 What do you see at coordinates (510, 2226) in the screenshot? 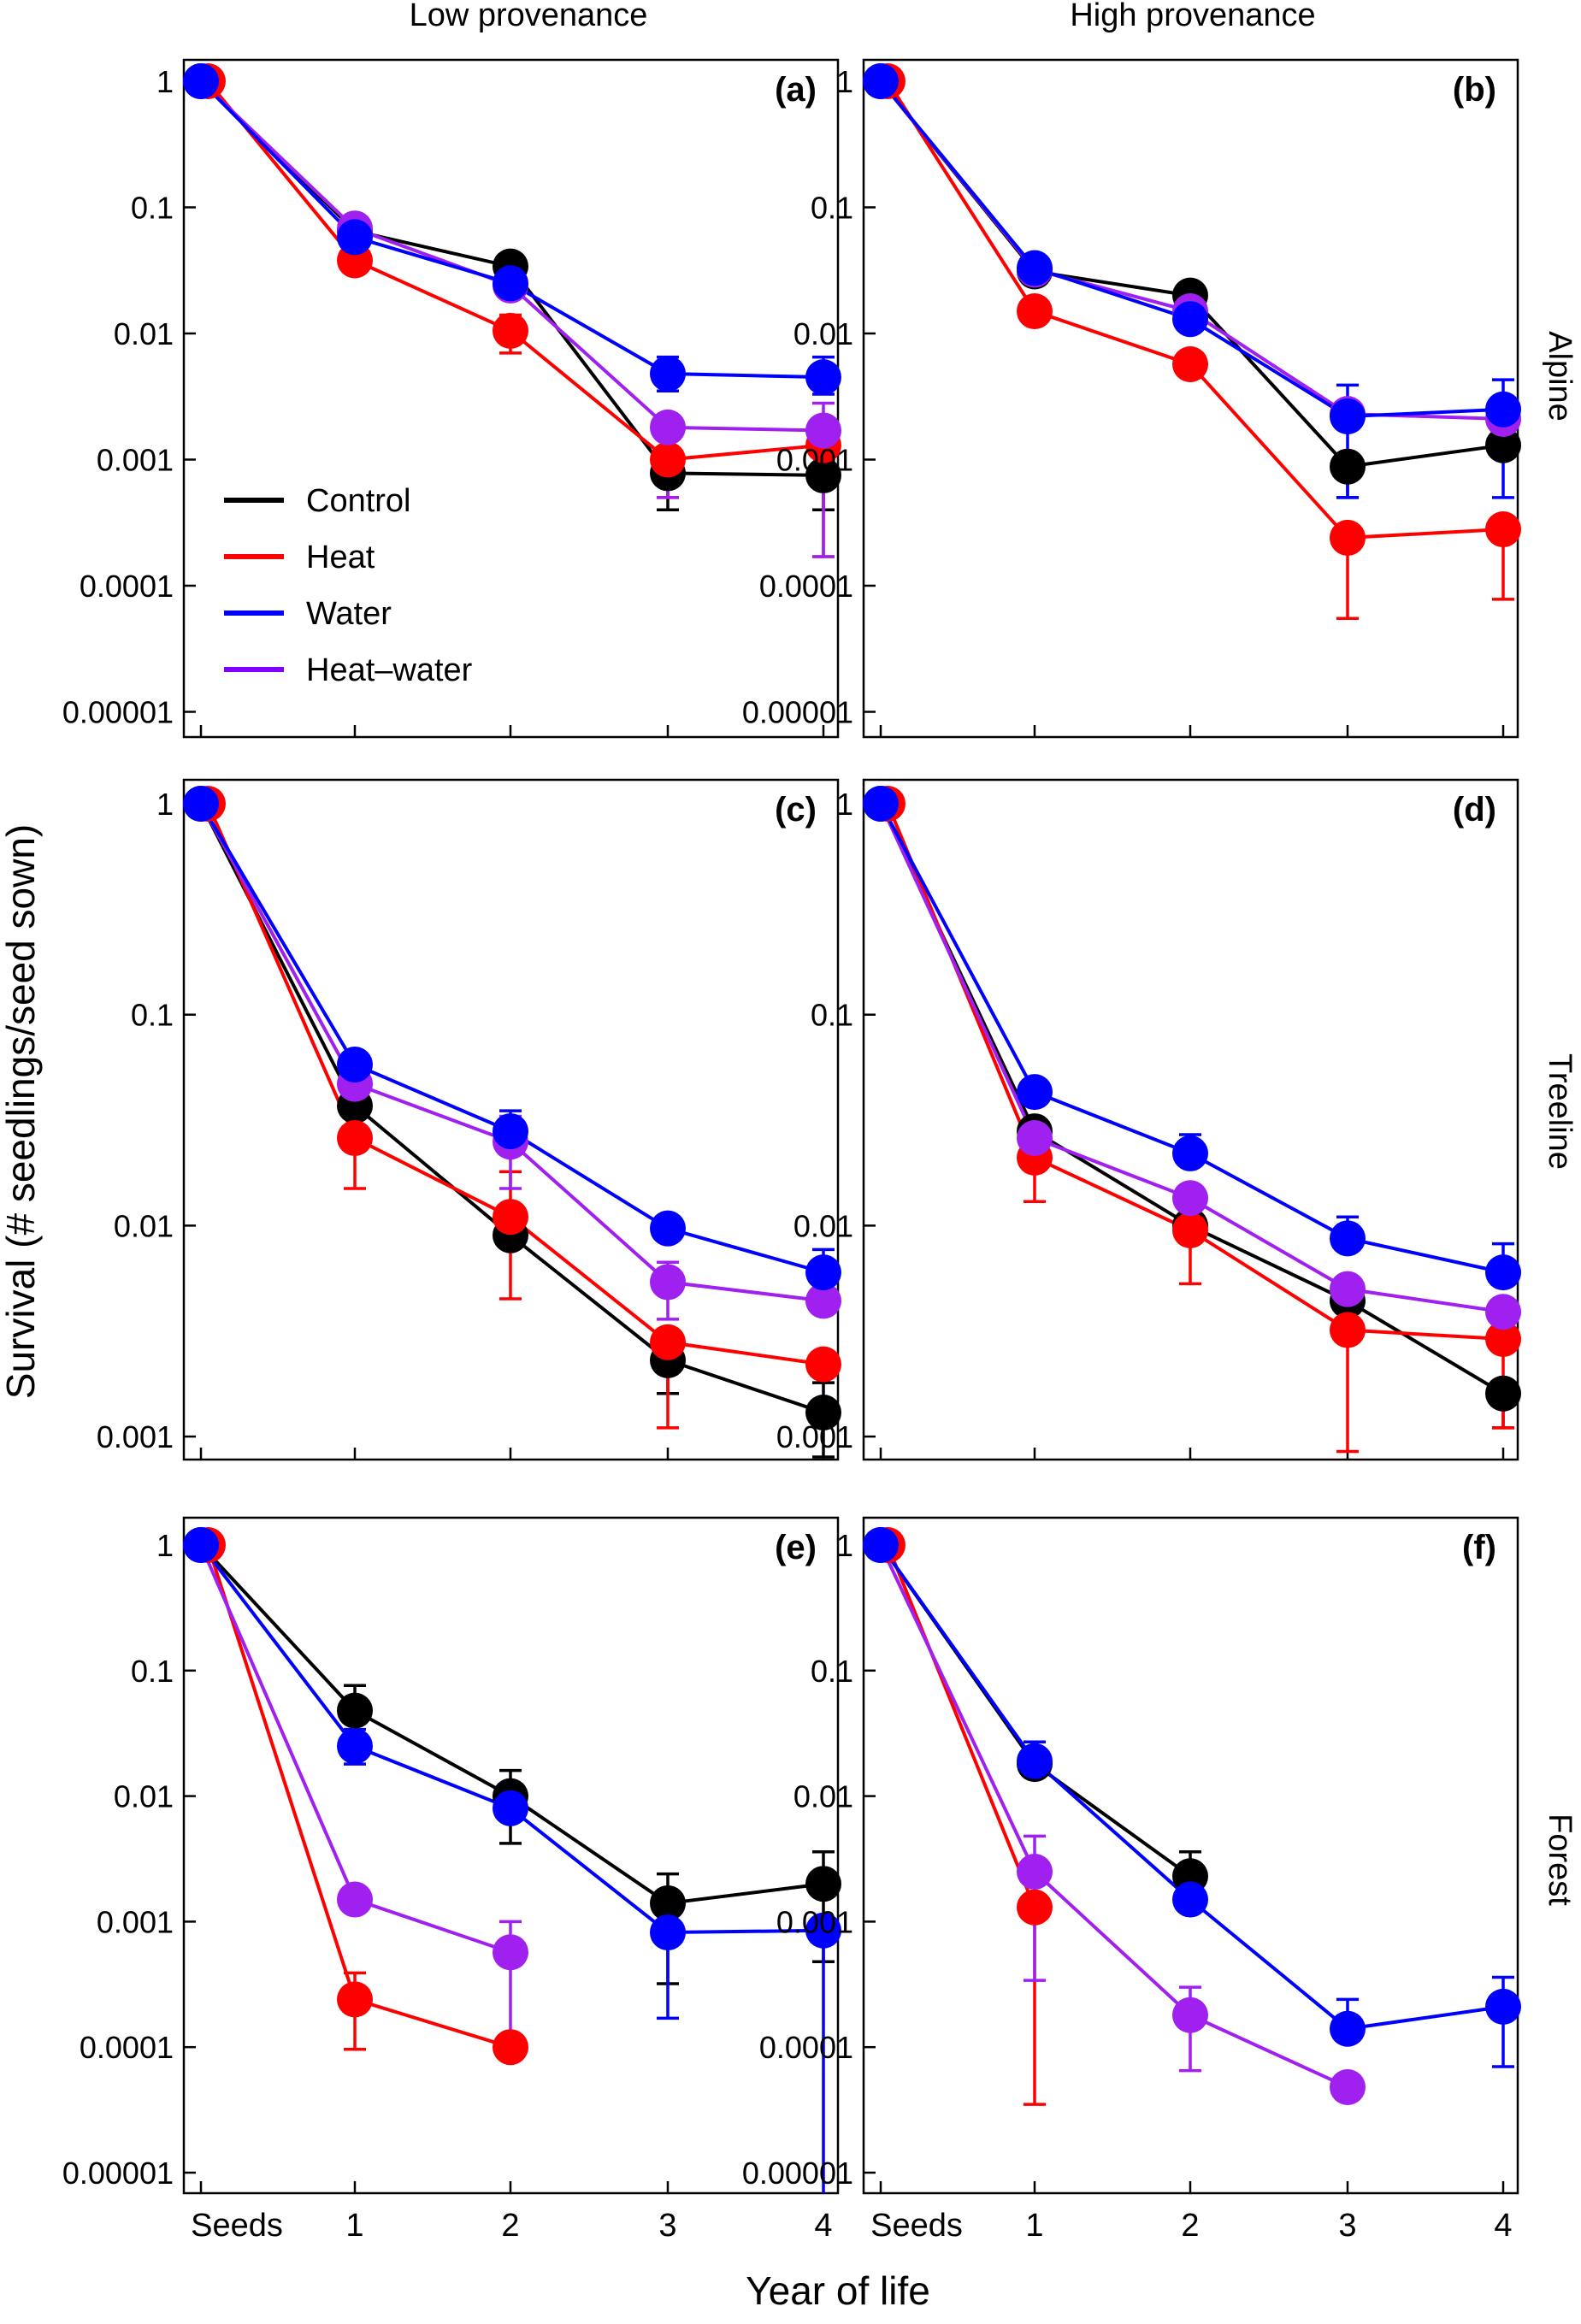
I see `x-tick-label: 2` at bounding box center [510, 2226].